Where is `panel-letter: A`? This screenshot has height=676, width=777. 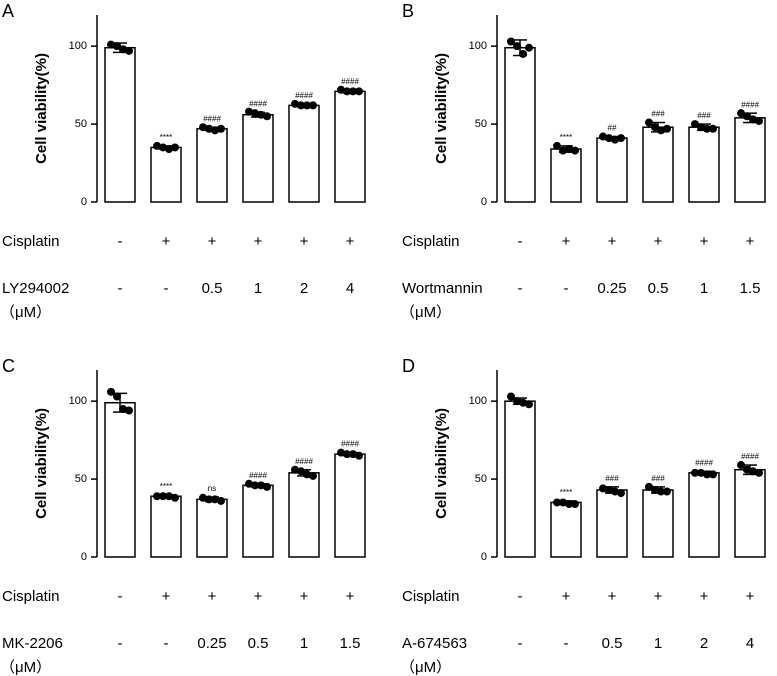 panel-letter: A is located at coordinates (8, 11).